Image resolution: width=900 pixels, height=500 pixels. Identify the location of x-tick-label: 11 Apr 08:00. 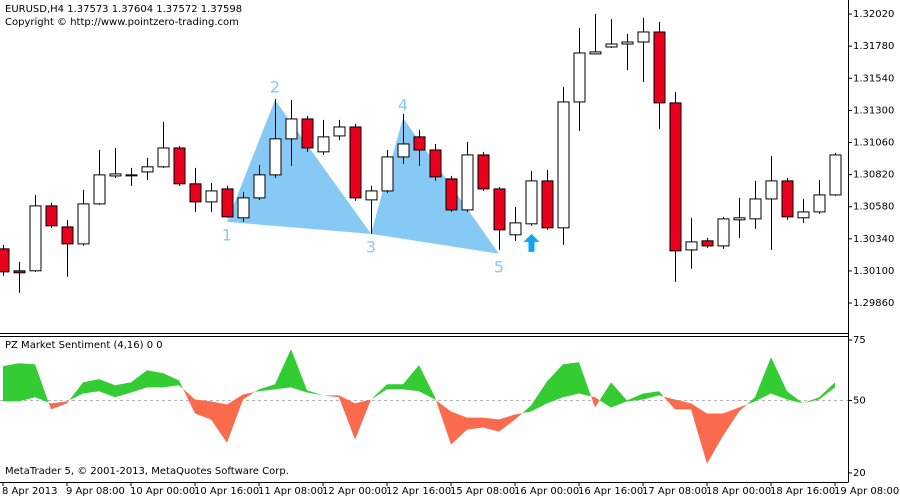
(290, 491).